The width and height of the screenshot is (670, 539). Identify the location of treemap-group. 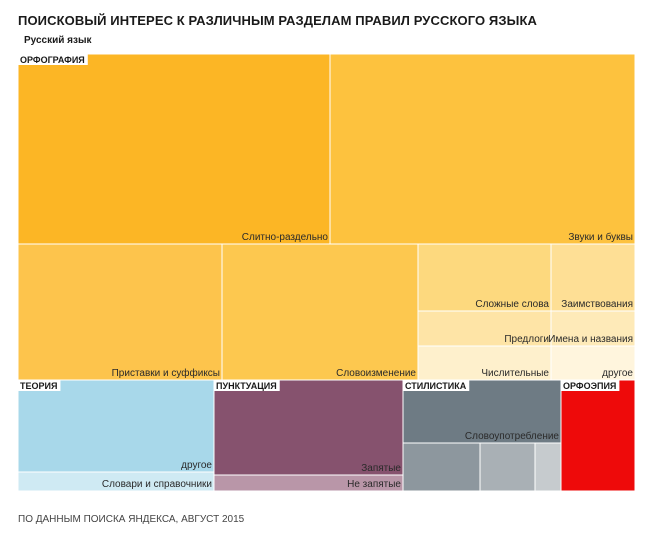
(598, 435).